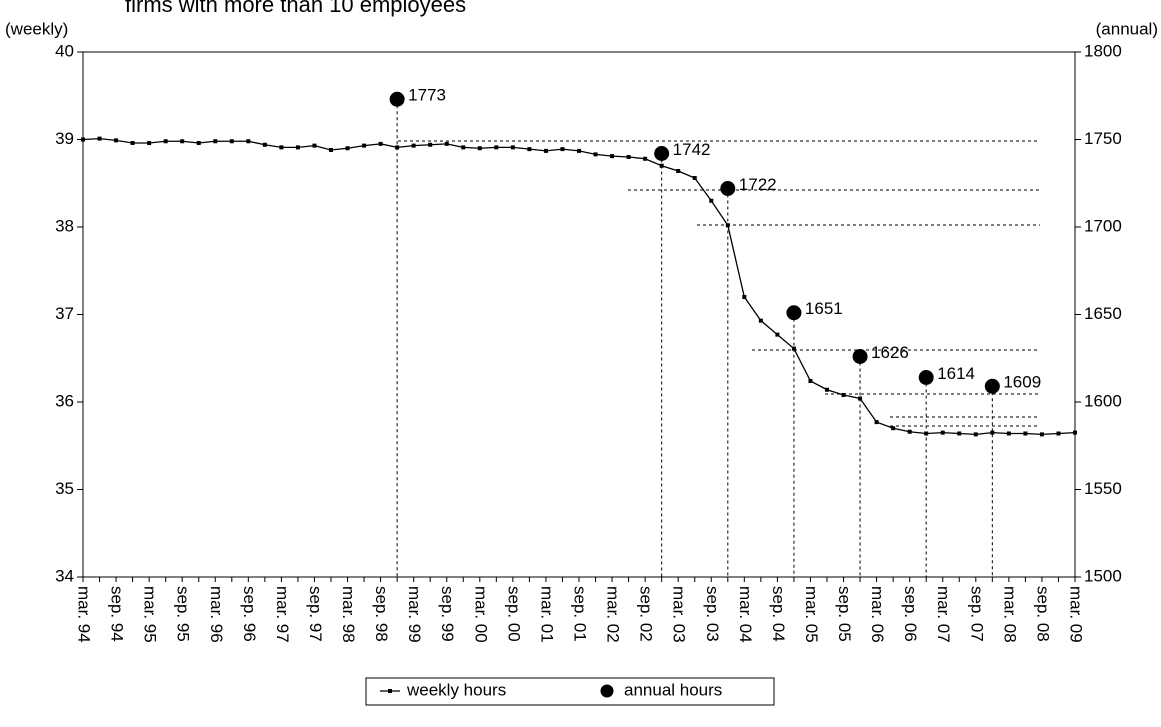  Describe the element at coordinates (956, 373) in the screenshot. I see `data-label: 1614` at that location.